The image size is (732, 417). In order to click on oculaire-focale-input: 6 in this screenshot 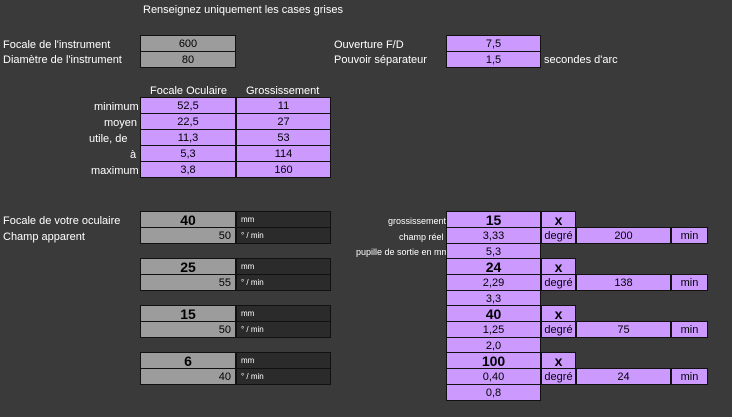, I will do `click(188, 360)`.